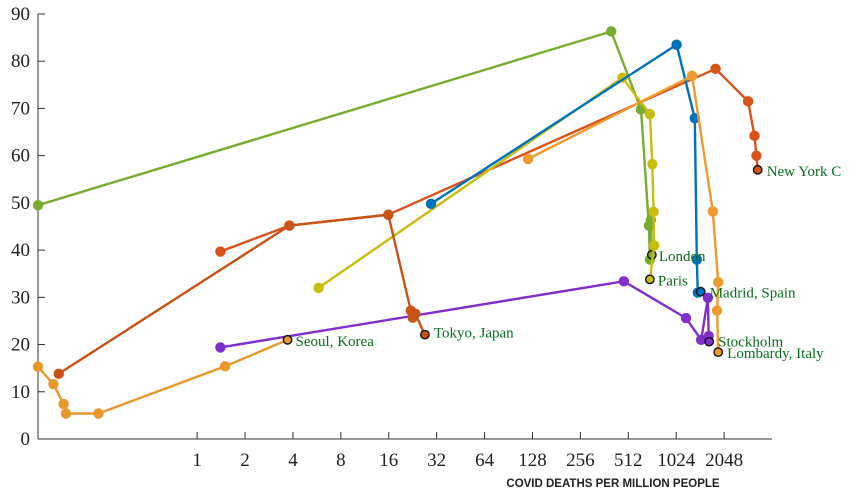 The width and height of the screenshot is (864, 491). What do you see at coordinates (245, 460) in the screenshot?
I see `x-tick-label: 2` at bounding box center [245, 460].